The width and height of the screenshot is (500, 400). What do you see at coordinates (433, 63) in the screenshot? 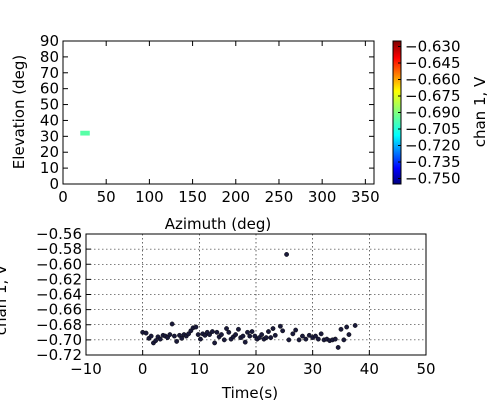
I see `colorbar-tick-label: −0.645` at bounding box center [433, 63].